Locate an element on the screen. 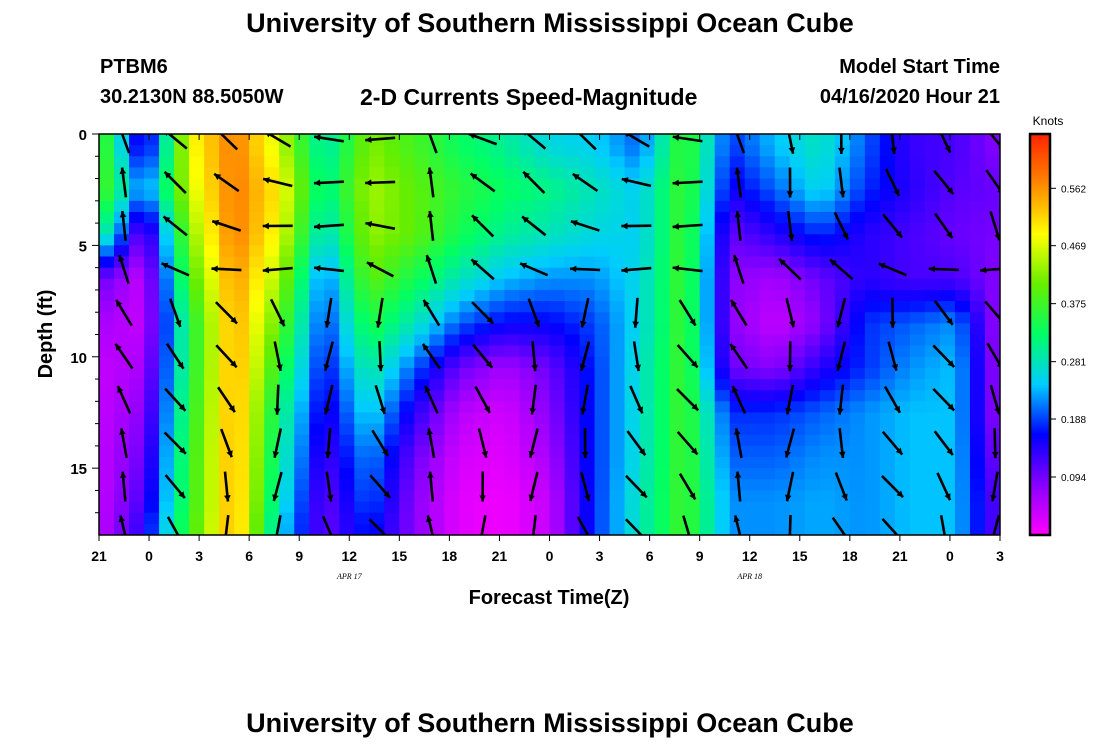 This screenshot has height=750, width=1100. x-tick-label: 15 is located at coordinates (400, 556).